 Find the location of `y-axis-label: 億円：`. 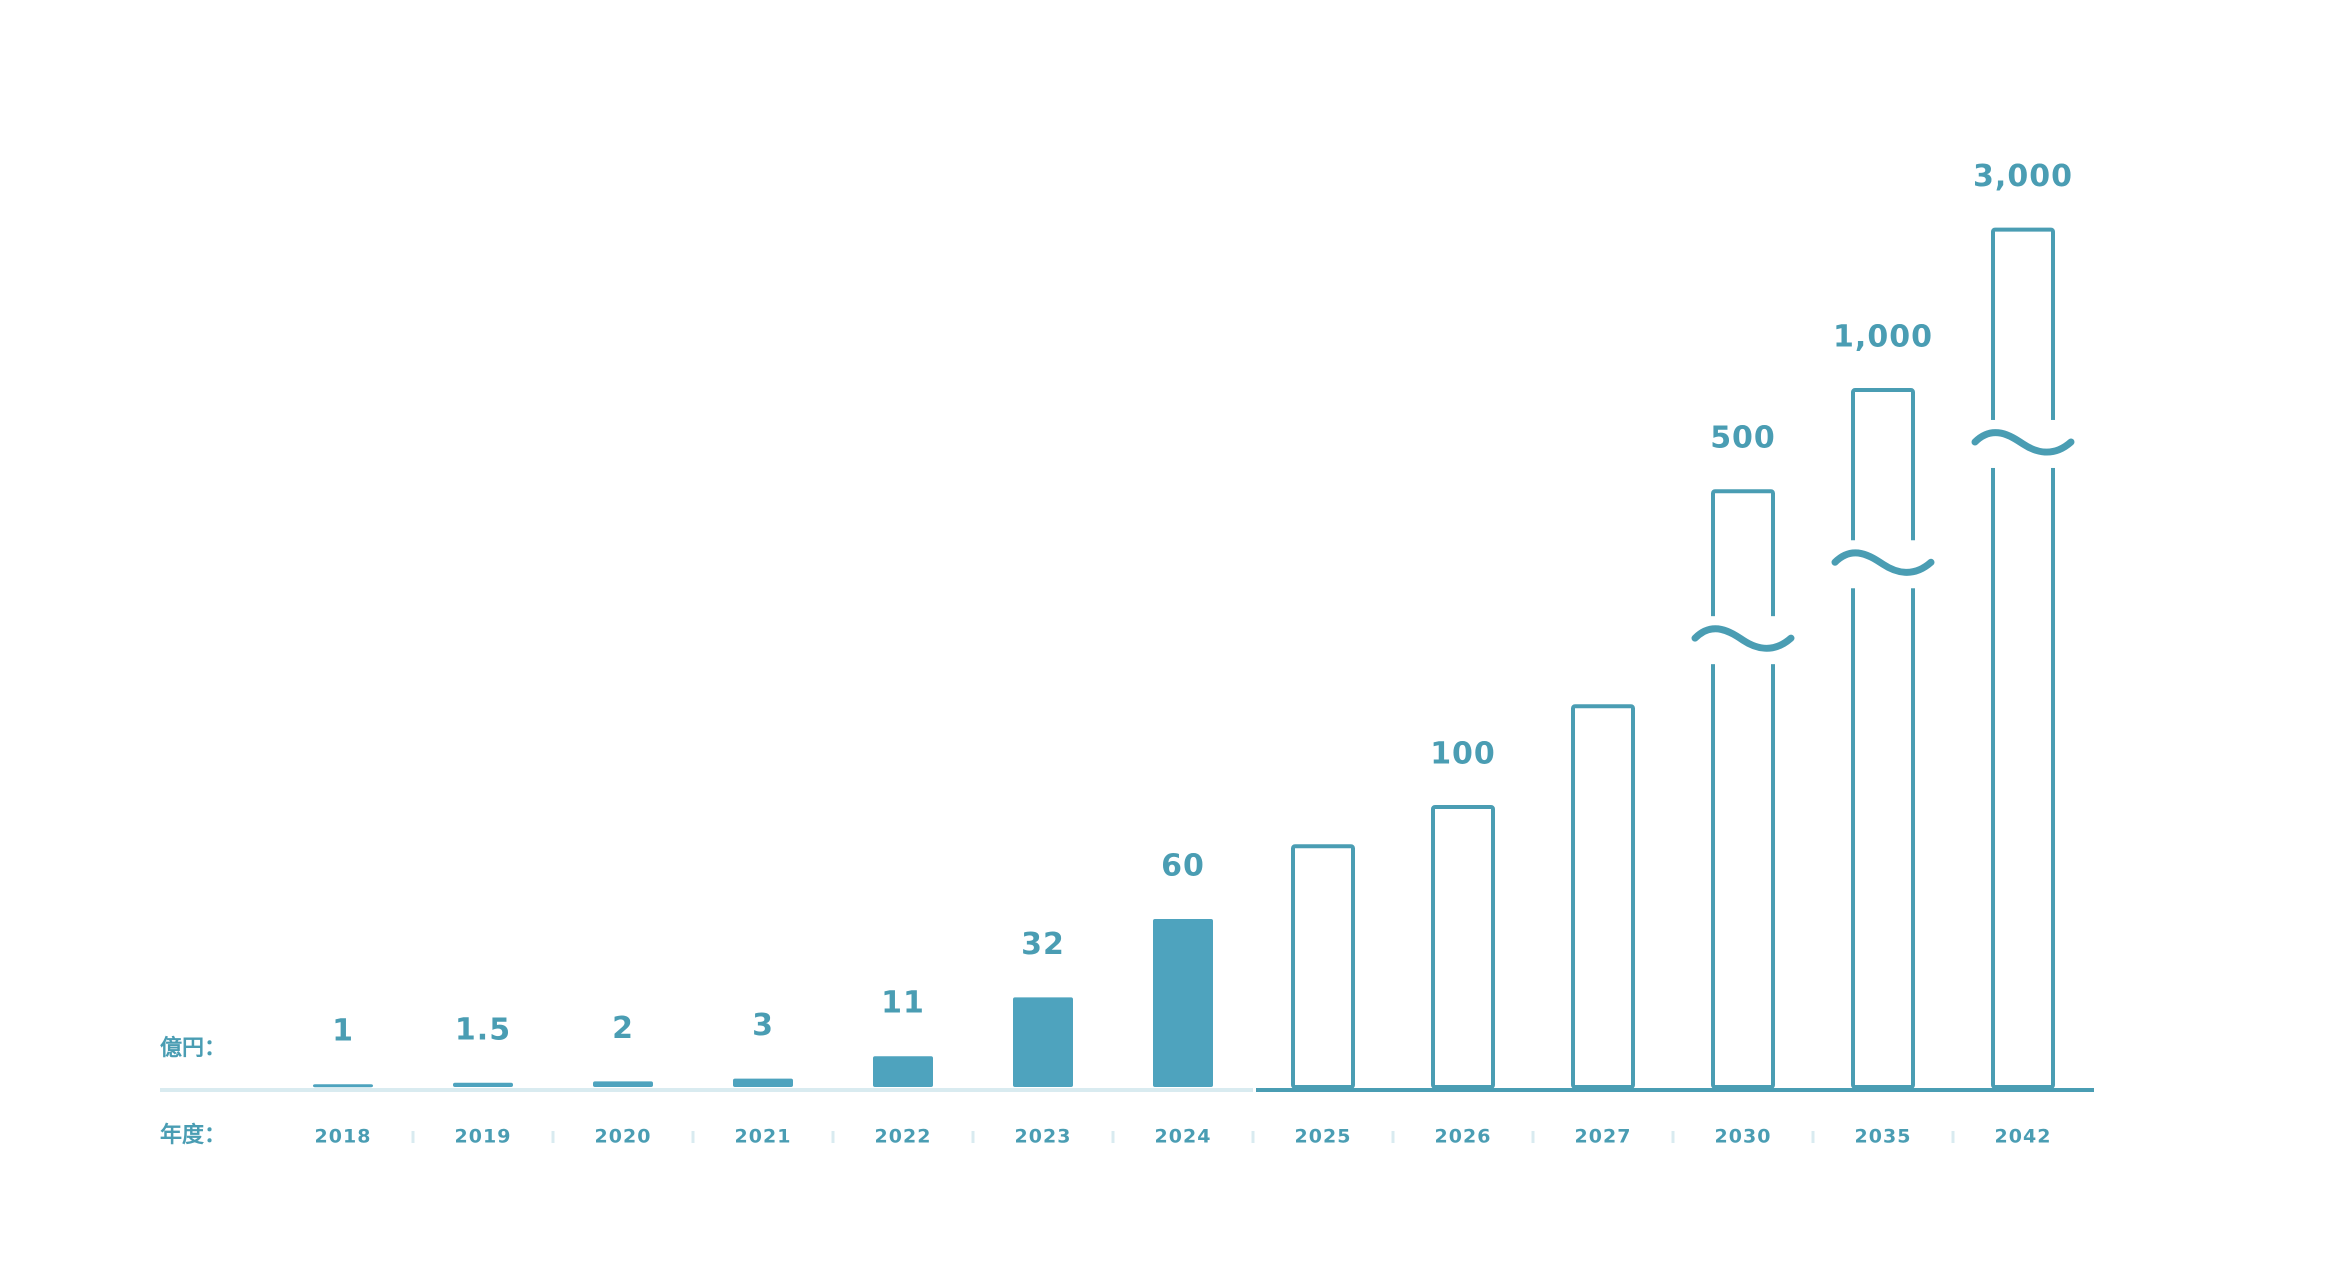

y-axis-label: 億円： is located at coordinates (193, 1048).